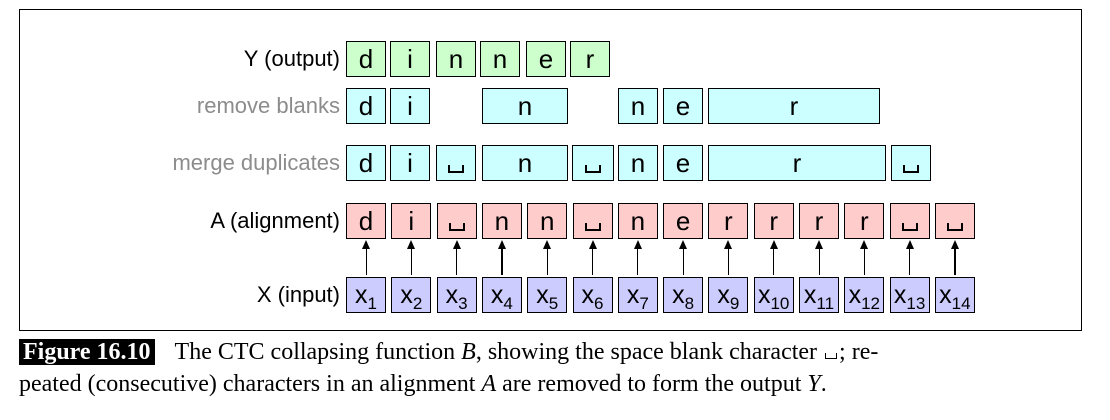  What do you see at coordinates (794, 106) in the screenshot?
I see `remove-blanks-cell: r` at bounding box center [794, 106].